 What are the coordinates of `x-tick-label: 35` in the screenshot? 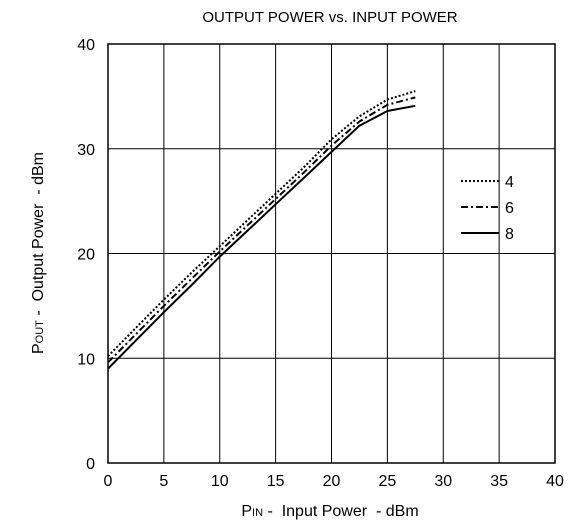 It's located at (499, 481).